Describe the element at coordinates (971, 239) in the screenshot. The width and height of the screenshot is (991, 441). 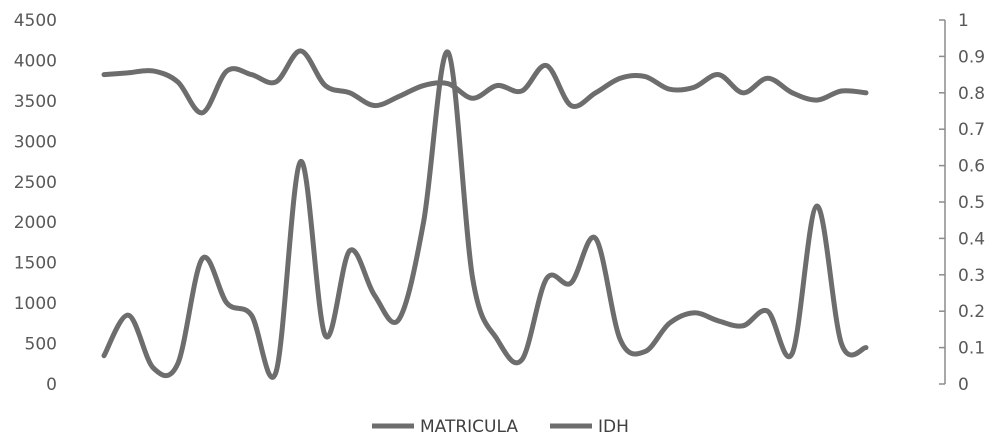
I see `right-axis-tick-label: 0.4` at that location.